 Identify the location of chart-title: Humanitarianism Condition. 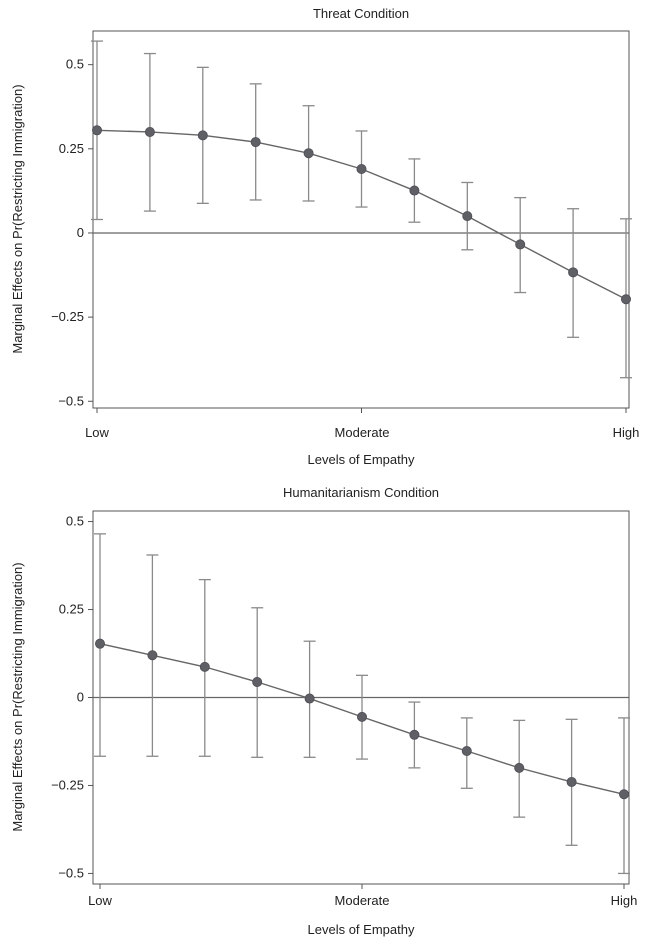
(361, 492).